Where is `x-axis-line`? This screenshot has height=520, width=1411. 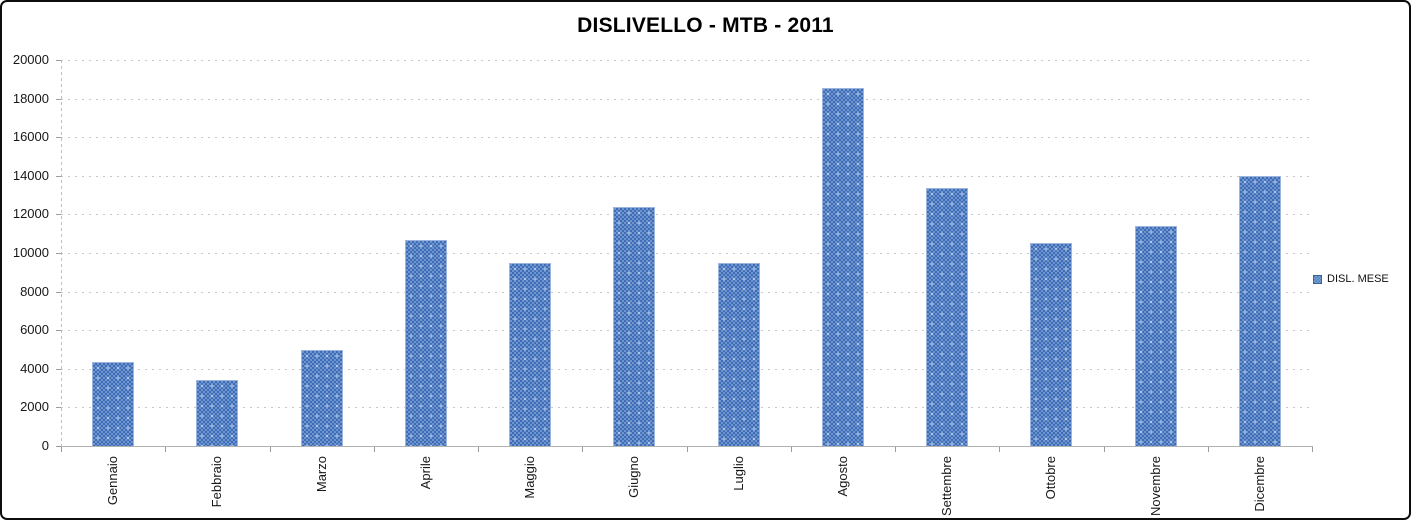
x-axis-line is located at coordinates (687, 446).